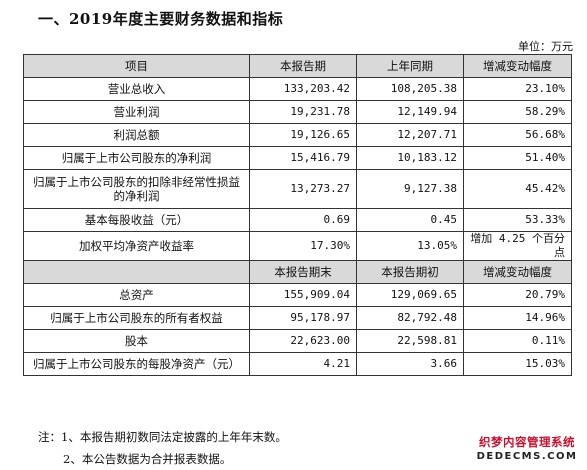 The width and height of the screenshot is (587, 470). What do you see at coordinates (303, 89) in the screenshot?
I see `row-current-value: 133,203.42` at bounding box center [303, 89].